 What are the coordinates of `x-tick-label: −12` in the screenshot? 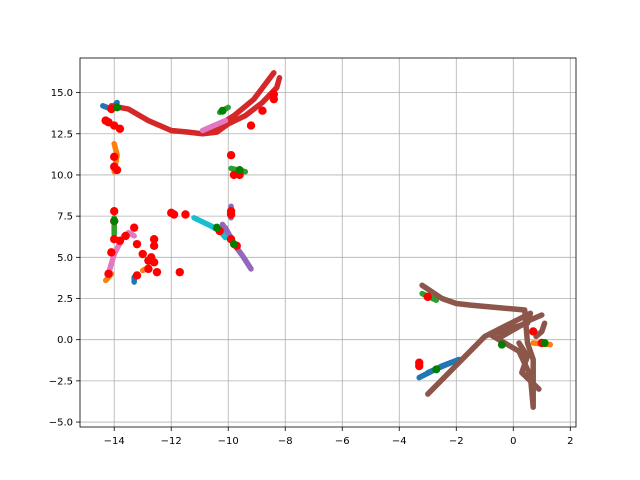 It's located at (171, 441).